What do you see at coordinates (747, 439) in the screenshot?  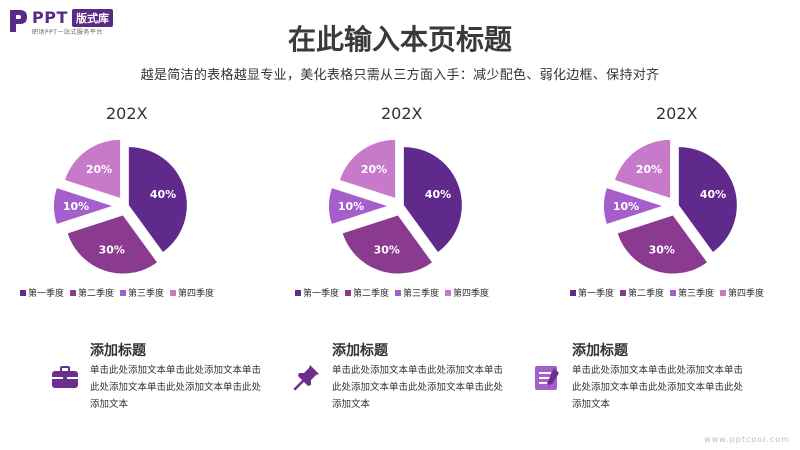 I see `watermark: www.pptcool.com` at bounding box center [747, 439].